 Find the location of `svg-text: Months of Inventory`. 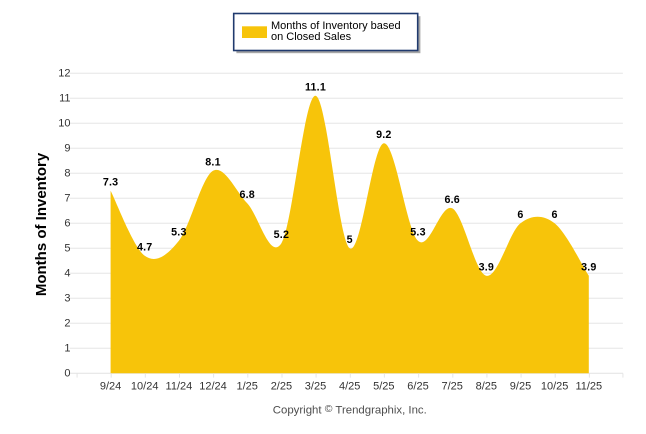

svg-text: Months of Inventory is located at coordinates (41, 224).